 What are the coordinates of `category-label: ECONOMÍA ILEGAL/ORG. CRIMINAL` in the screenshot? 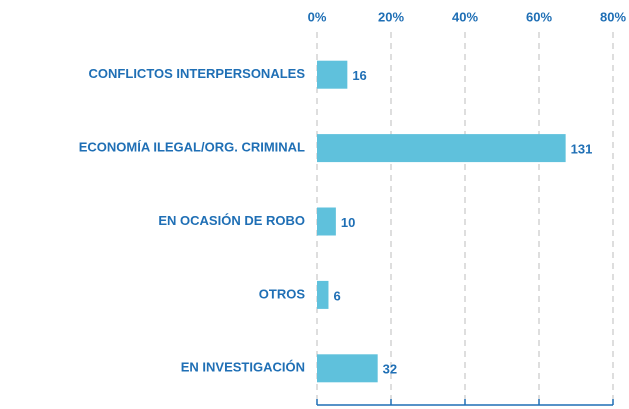 It's located at (192, 147).